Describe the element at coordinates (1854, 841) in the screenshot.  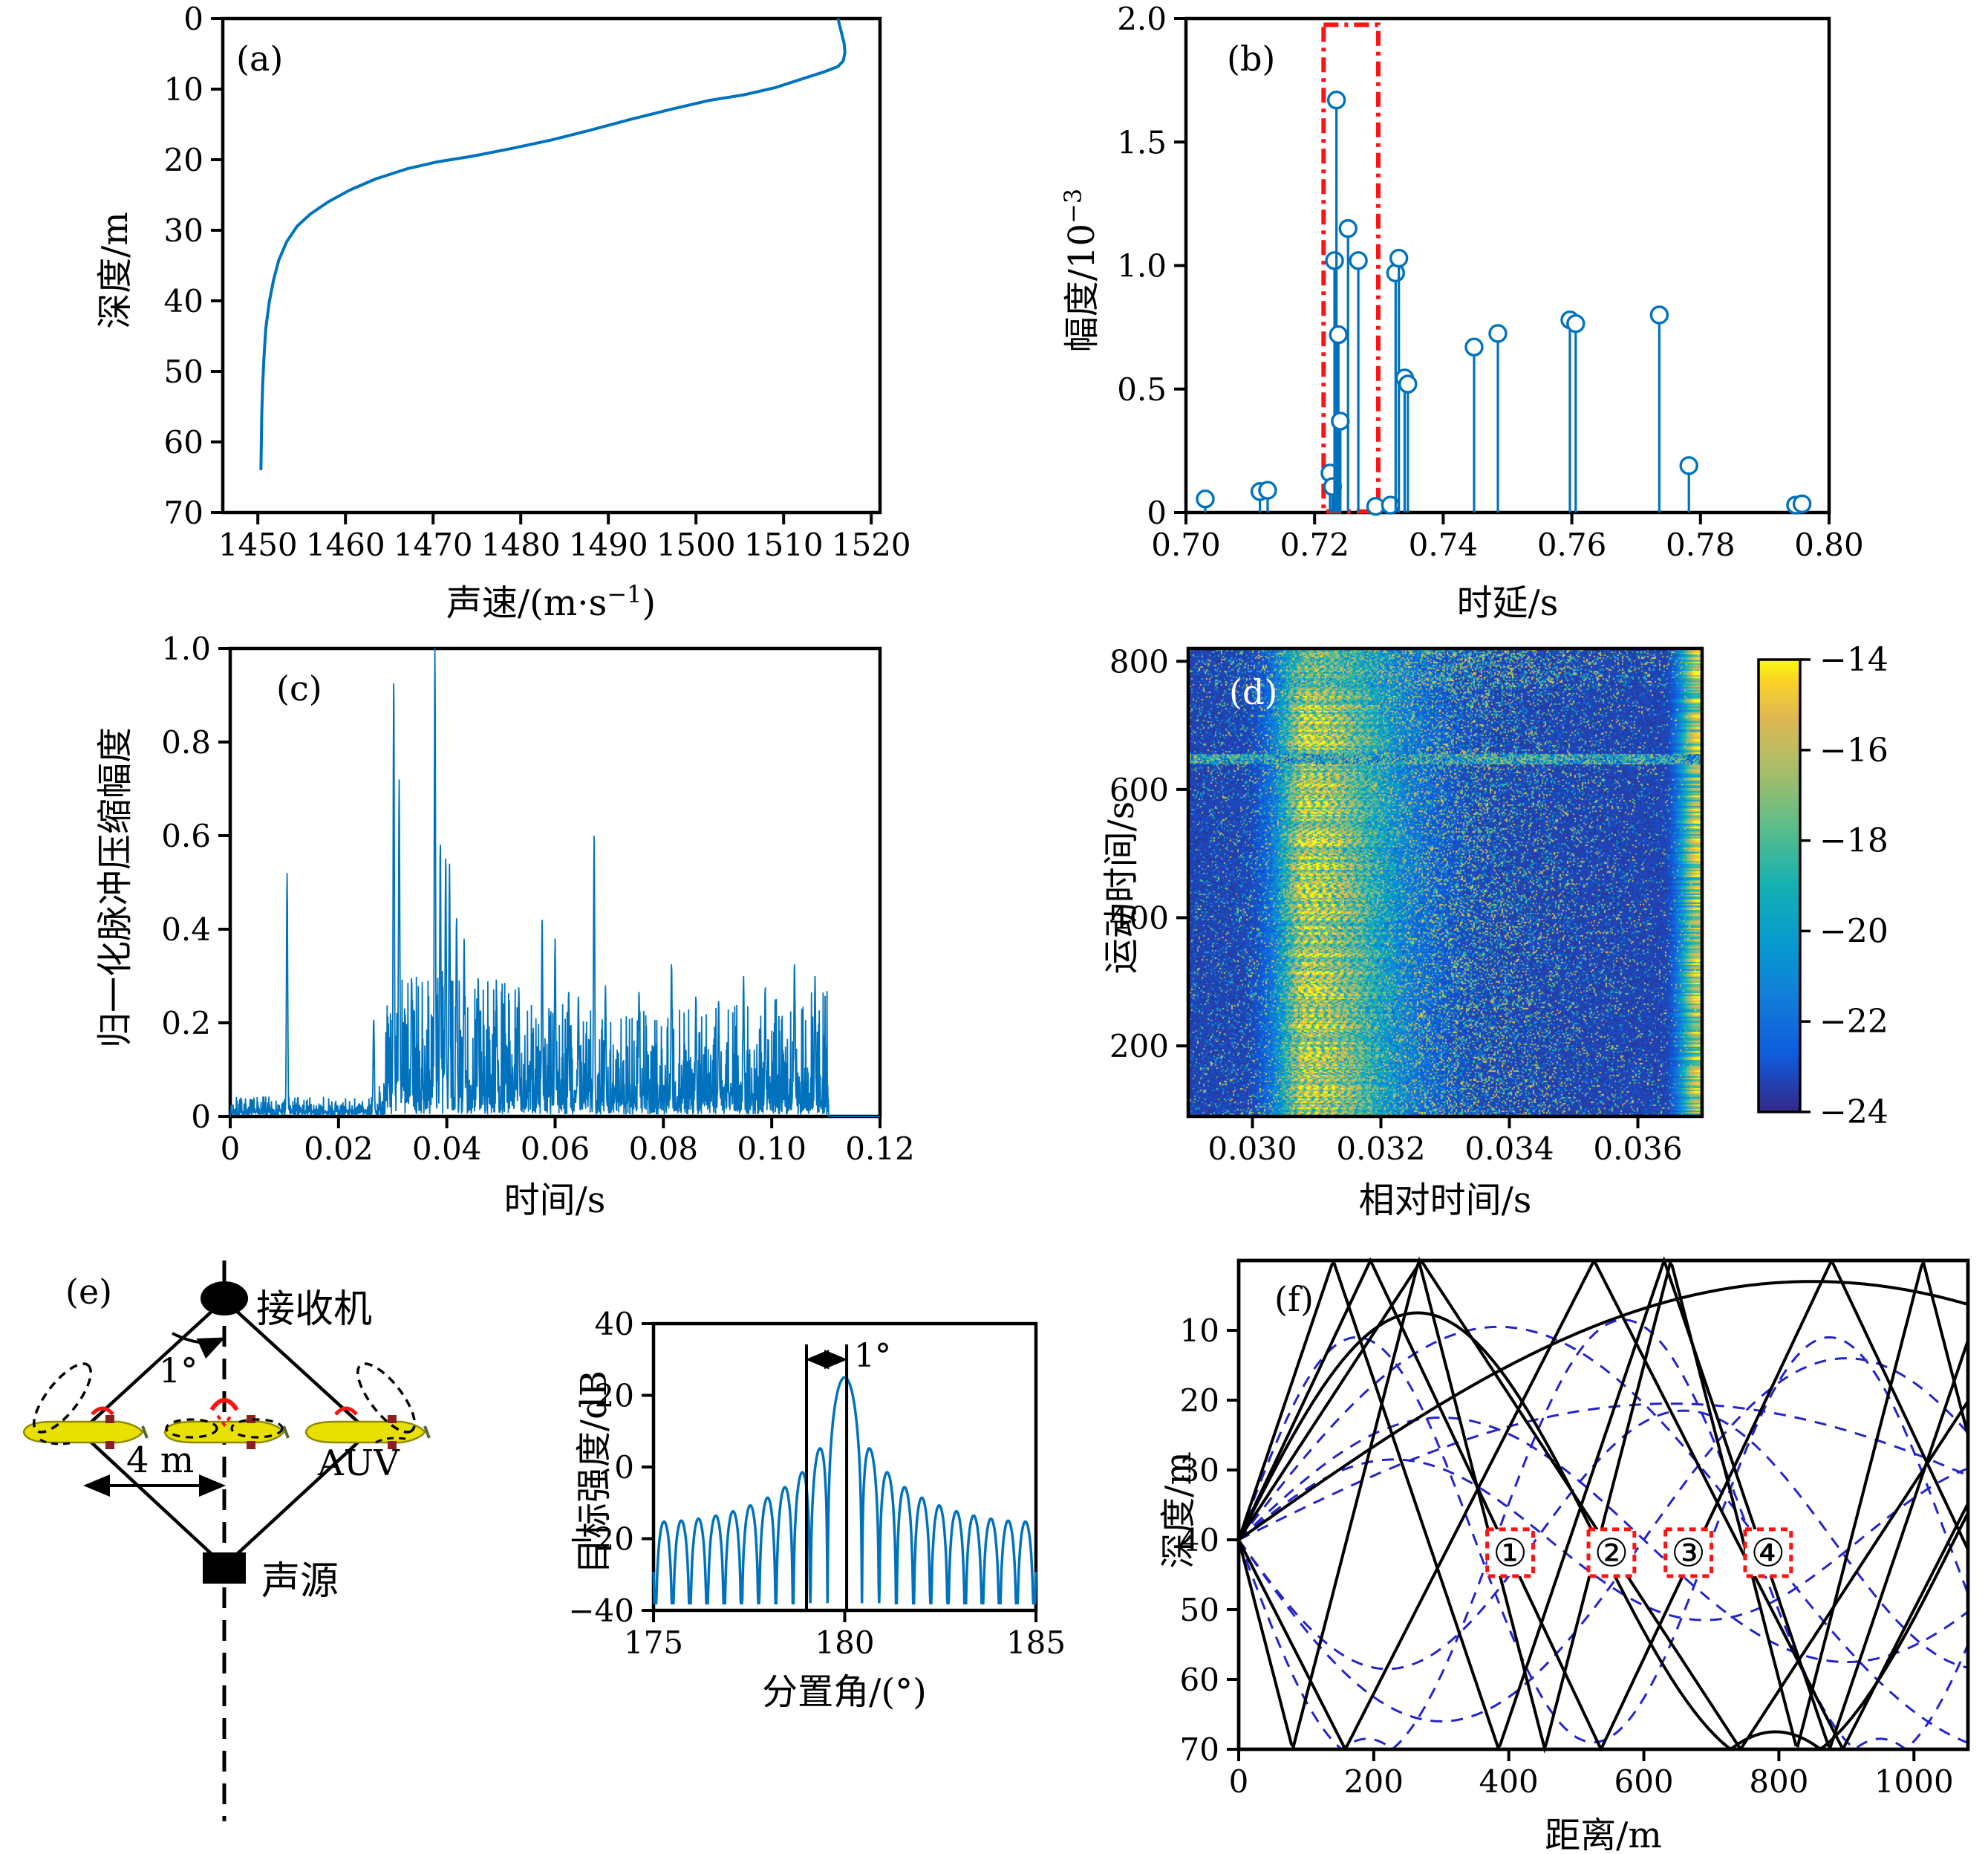
I see `svg-text: −18` at that location.